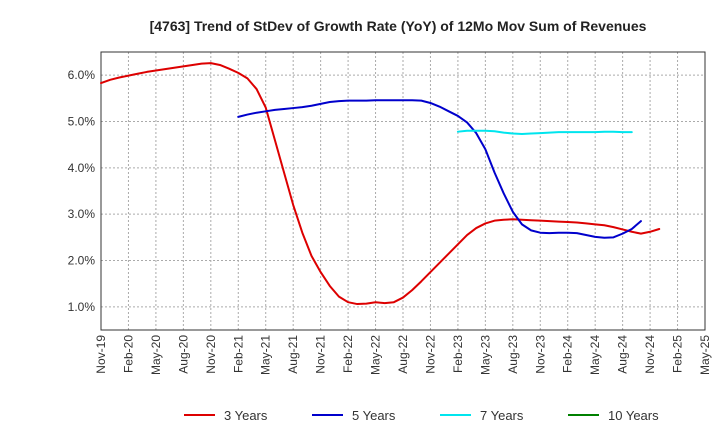 The width and height of the screenshot is (720, 440). What do you see at coordinates (430, 354) in the screenshot?
I see `x-tick-label: Nov-22` at bounding box center [430, 354].